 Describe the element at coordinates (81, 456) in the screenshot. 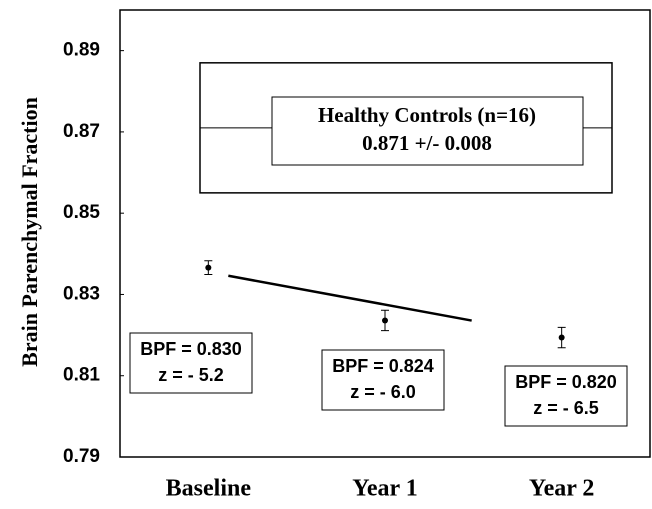

I see `y-tick-label: 0.79` at that location.